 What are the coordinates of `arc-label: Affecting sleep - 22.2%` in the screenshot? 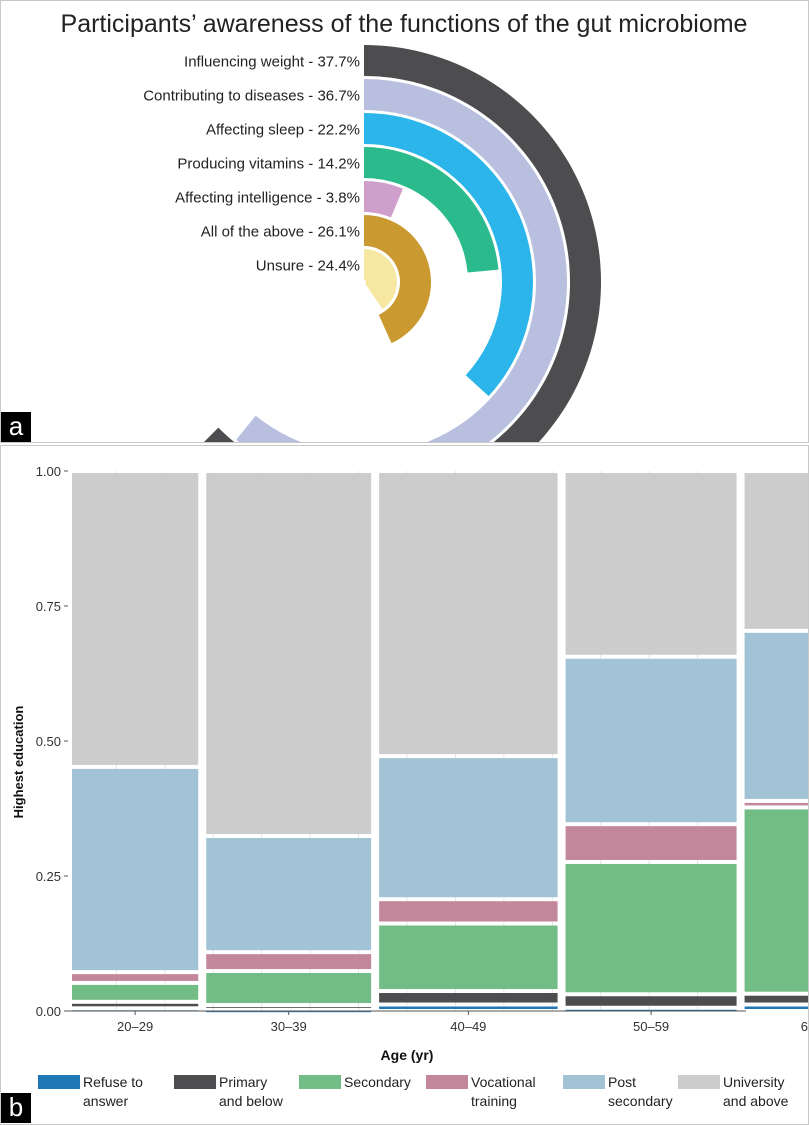 It's located at (283, 130).